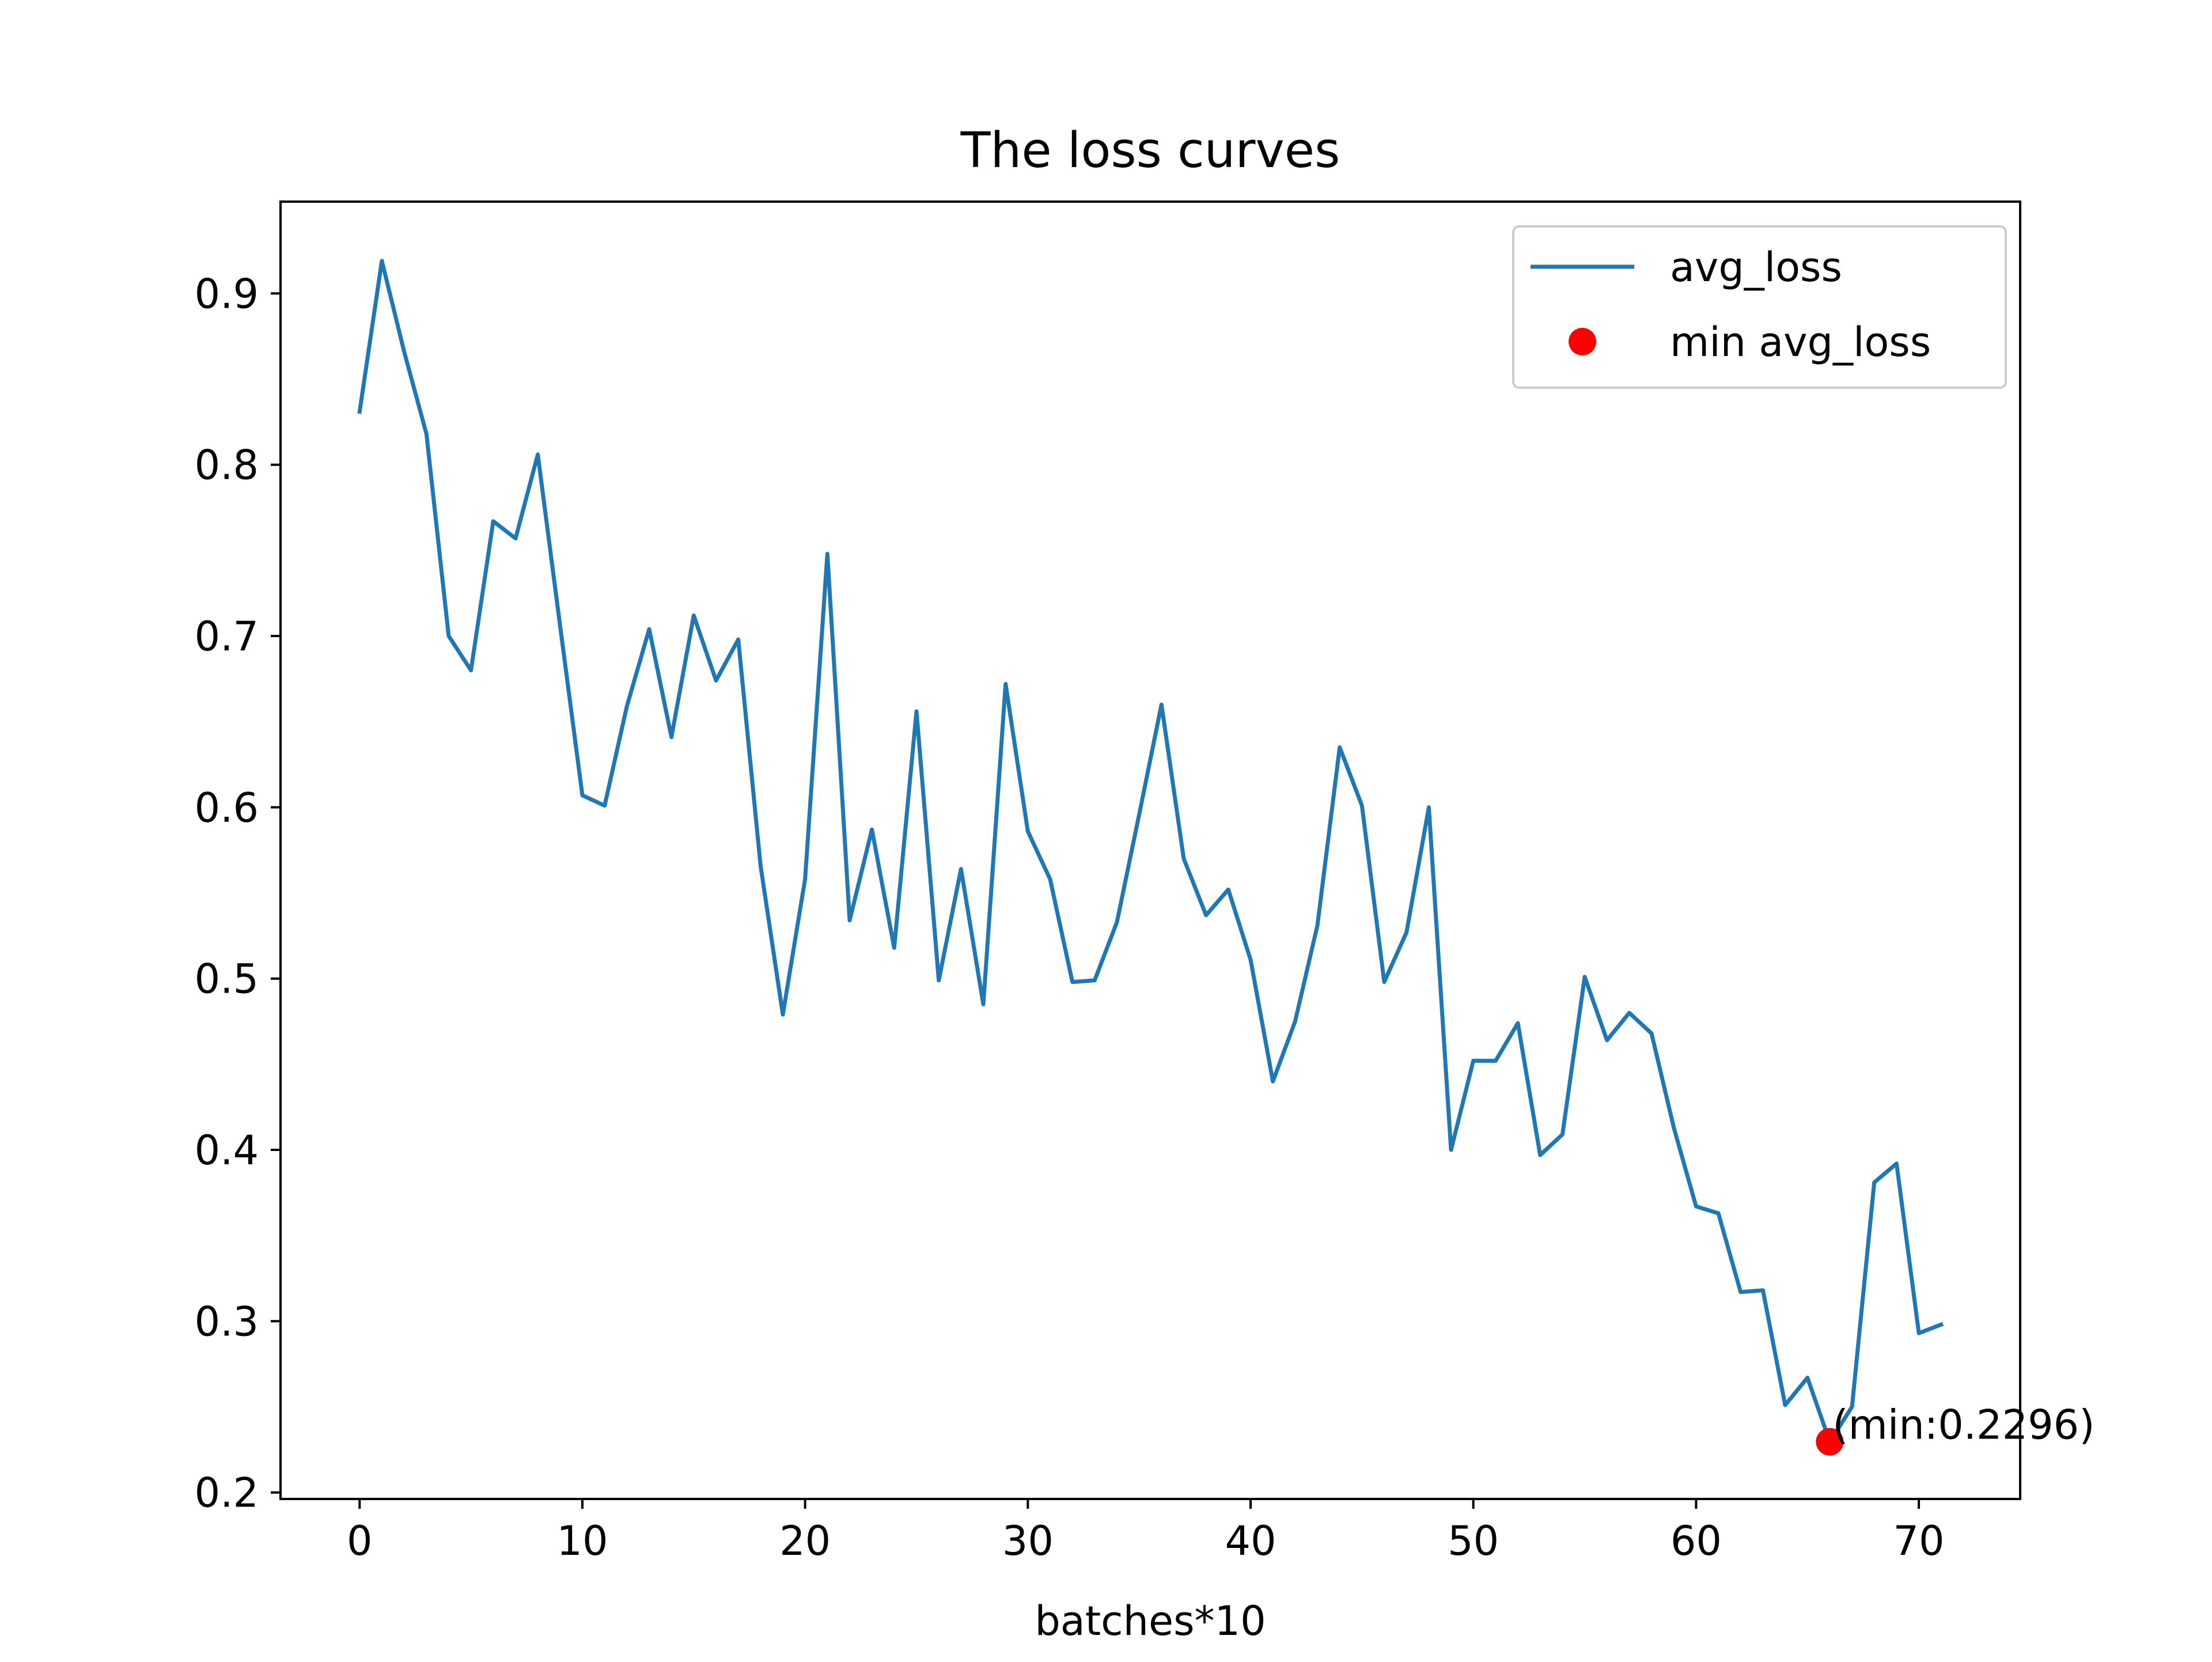  I want to click on min-annotation: (min:0.2296), so click(1963, 1425).